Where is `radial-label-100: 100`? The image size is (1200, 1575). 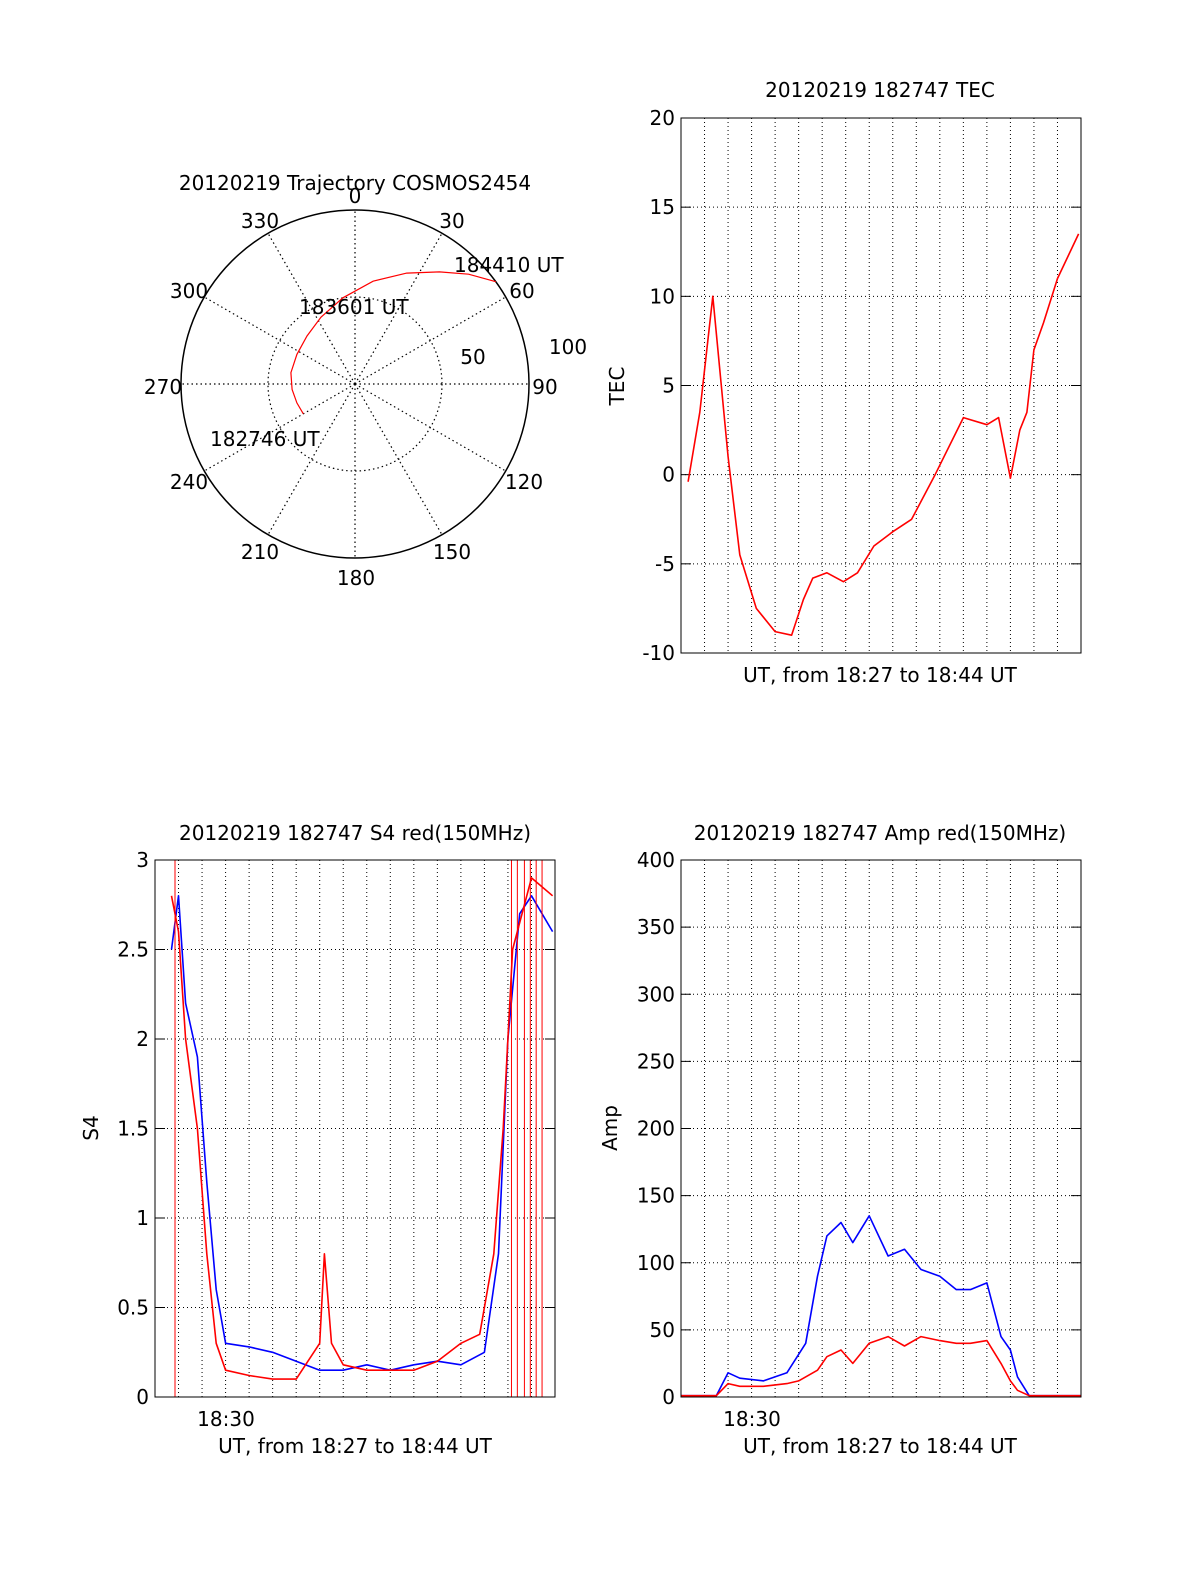 radial-label-100: 100 is located at coordinates (568, 347).